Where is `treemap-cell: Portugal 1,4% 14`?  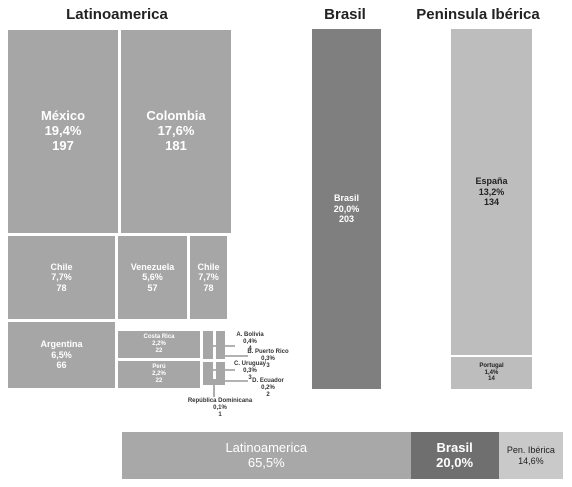
treemap-cell: Portugal 1,4% 14 is located at coordinates (491, 373).